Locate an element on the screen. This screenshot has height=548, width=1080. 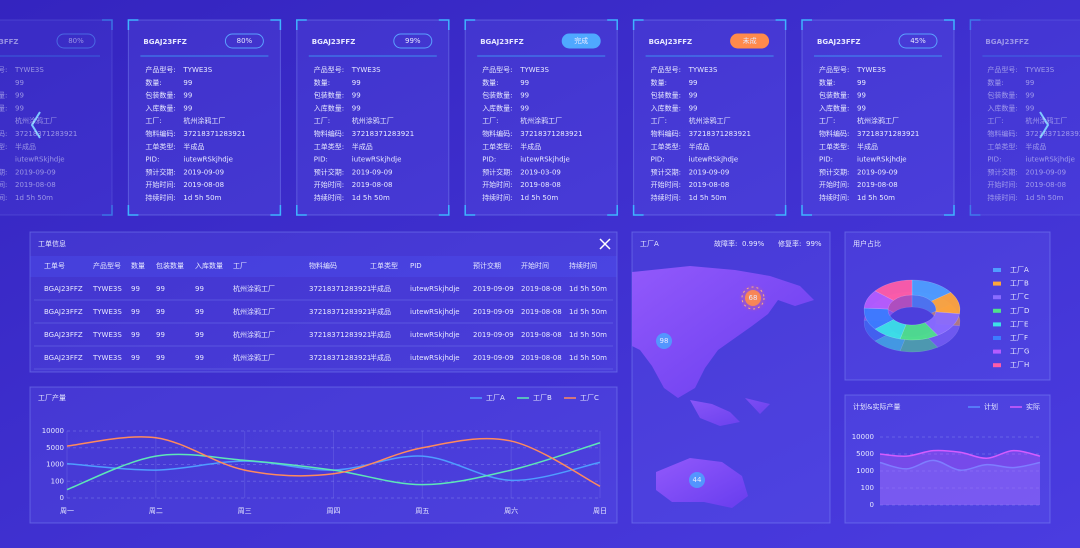
map-title: 工厂A is located at coordinates (649, 244).